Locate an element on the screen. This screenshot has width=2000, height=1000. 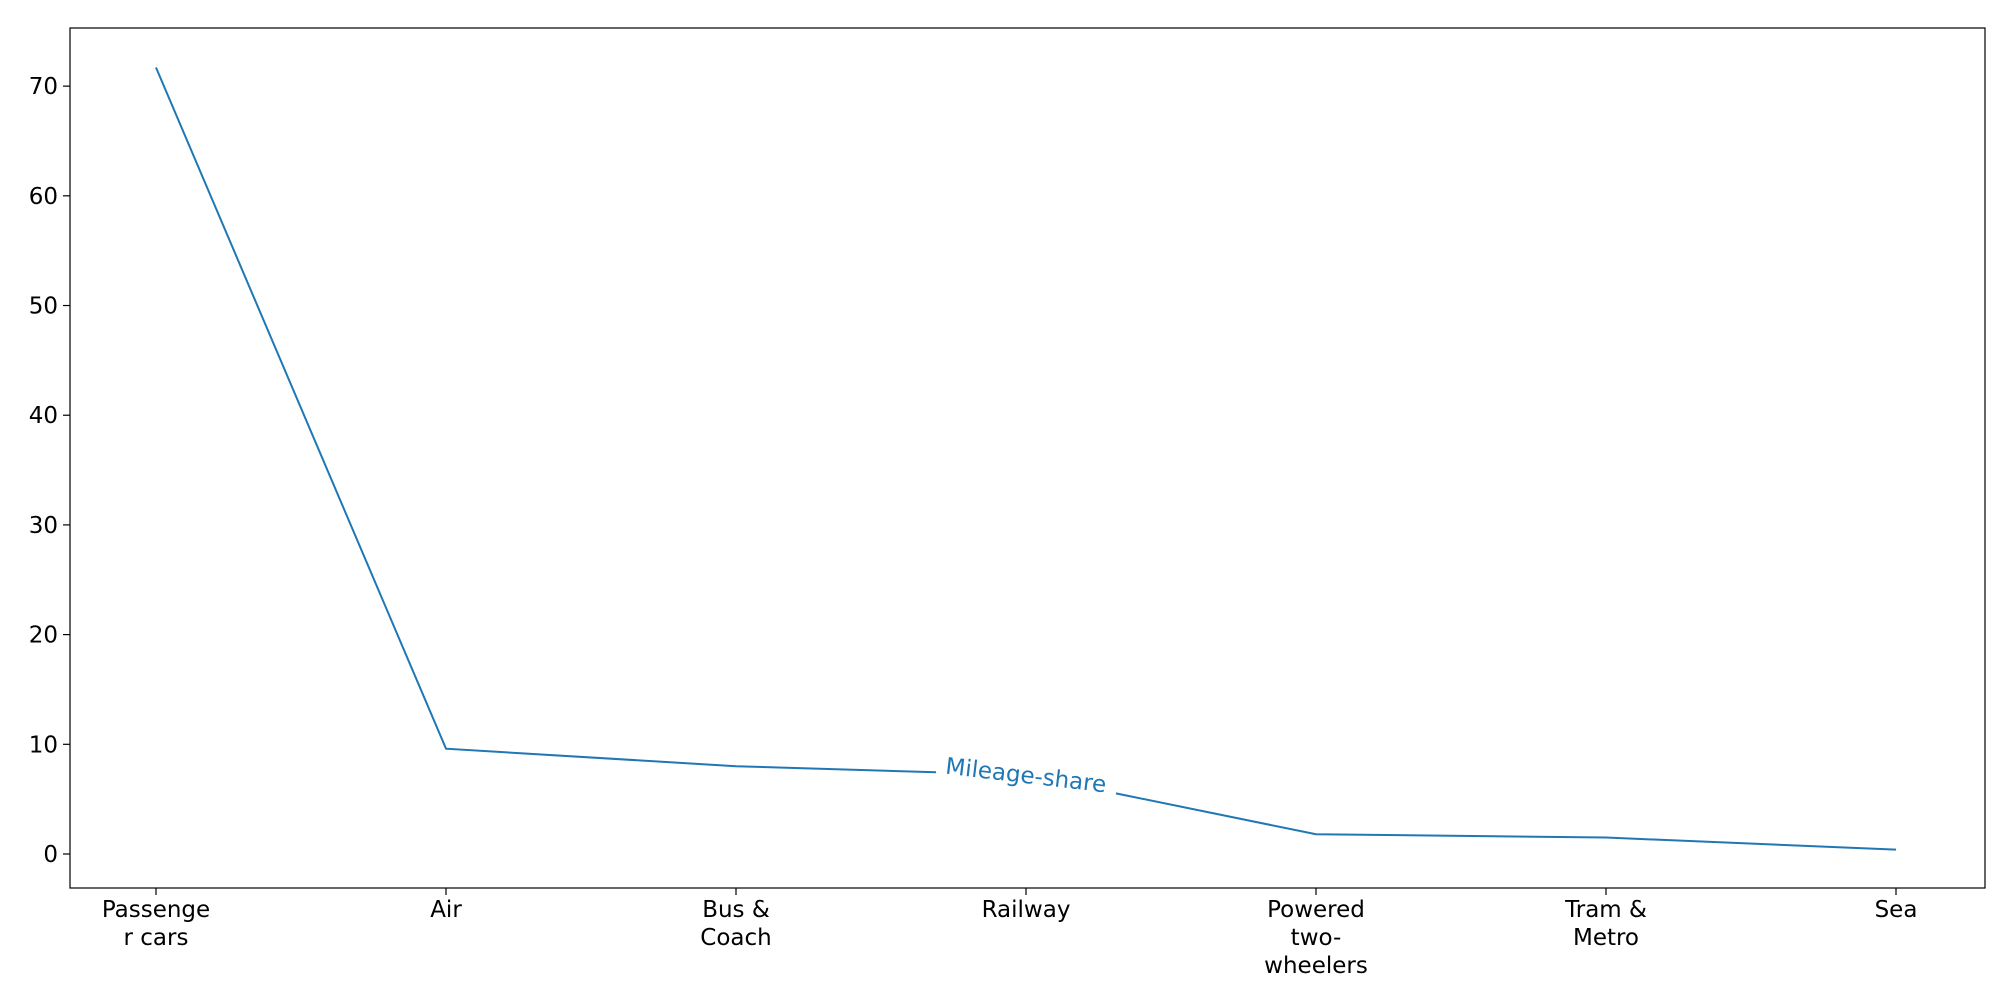
y-tick-label: 20 is located at coordinates (43, 636).